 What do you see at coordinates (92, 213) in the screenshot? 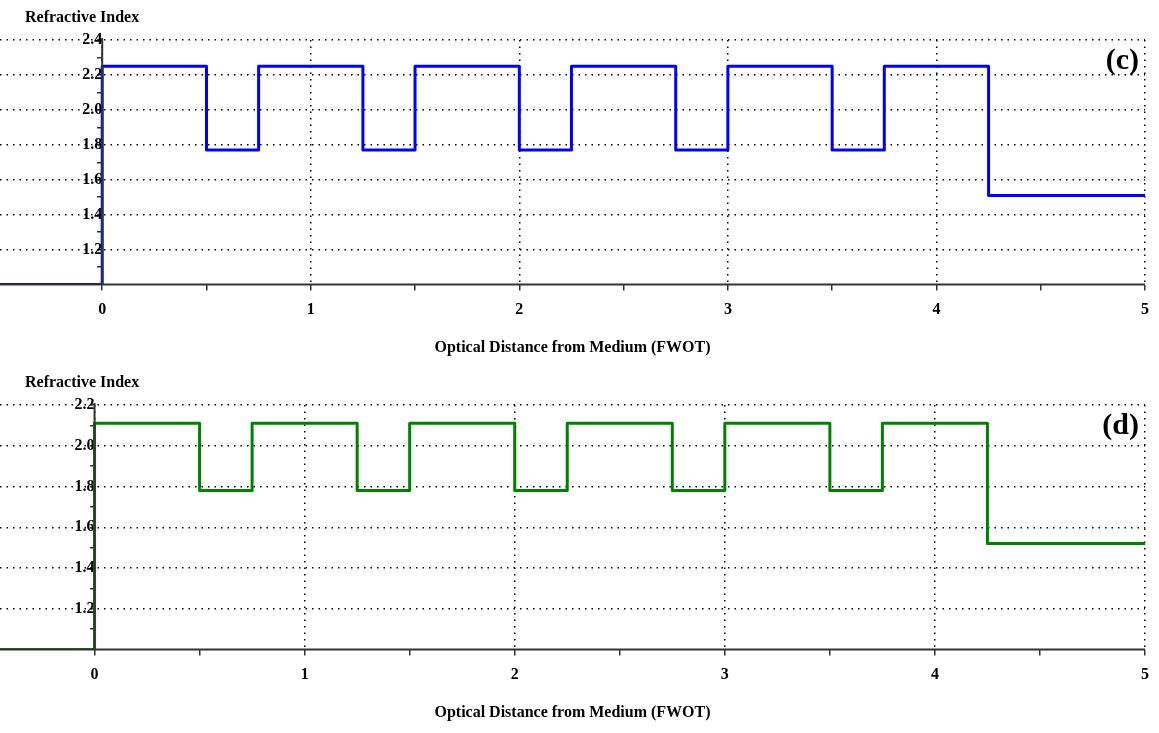
I see `y-tick-label: 1.4` at bounding box center [92, 213].